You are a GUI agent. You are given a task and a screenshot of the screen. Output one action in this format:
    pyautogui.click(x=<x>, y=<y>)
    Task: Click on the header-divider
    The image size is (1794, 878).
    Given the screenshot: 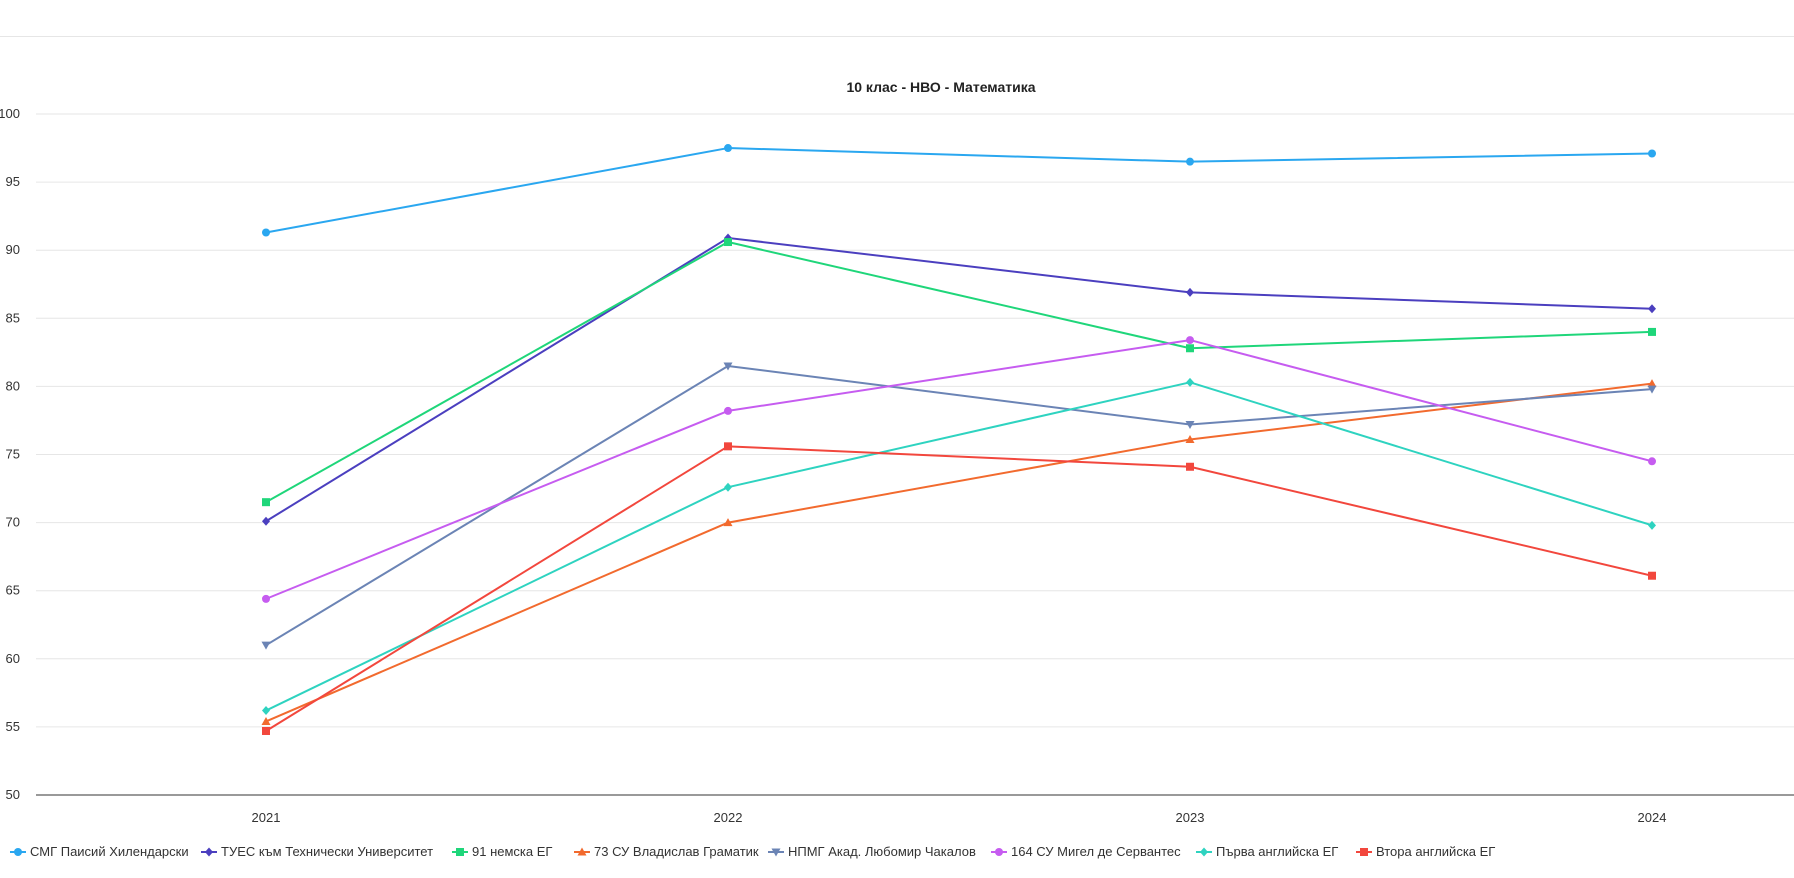 What is the action you would take?
    pyautogui.click(x=897, y=36)
    